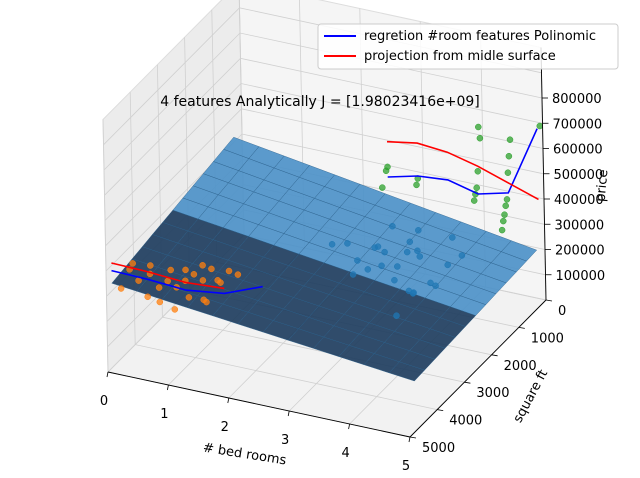 This screenshot has height=478, width=640. Describe the element at coordinates (406, 371) in the screenshot. I see `surface-facet` at that location.